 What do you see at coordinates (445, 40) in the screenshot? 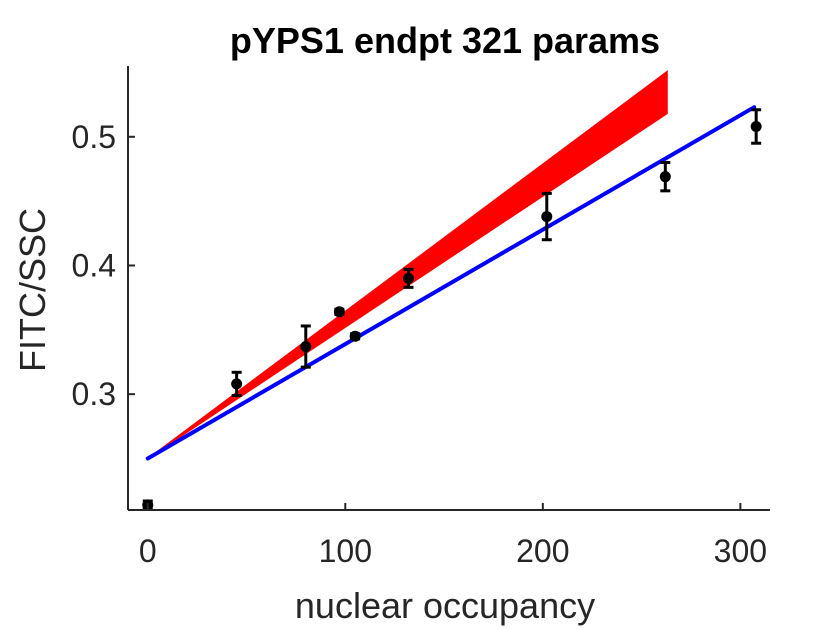
I see `chart-title: pYPS1 endpt 321 params` at bounding box center [445, 40].